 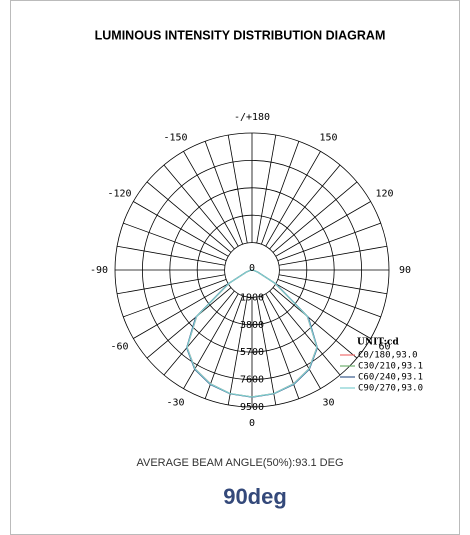 I want to click on theta-tick-label: 120, so click(x=384, y=194).